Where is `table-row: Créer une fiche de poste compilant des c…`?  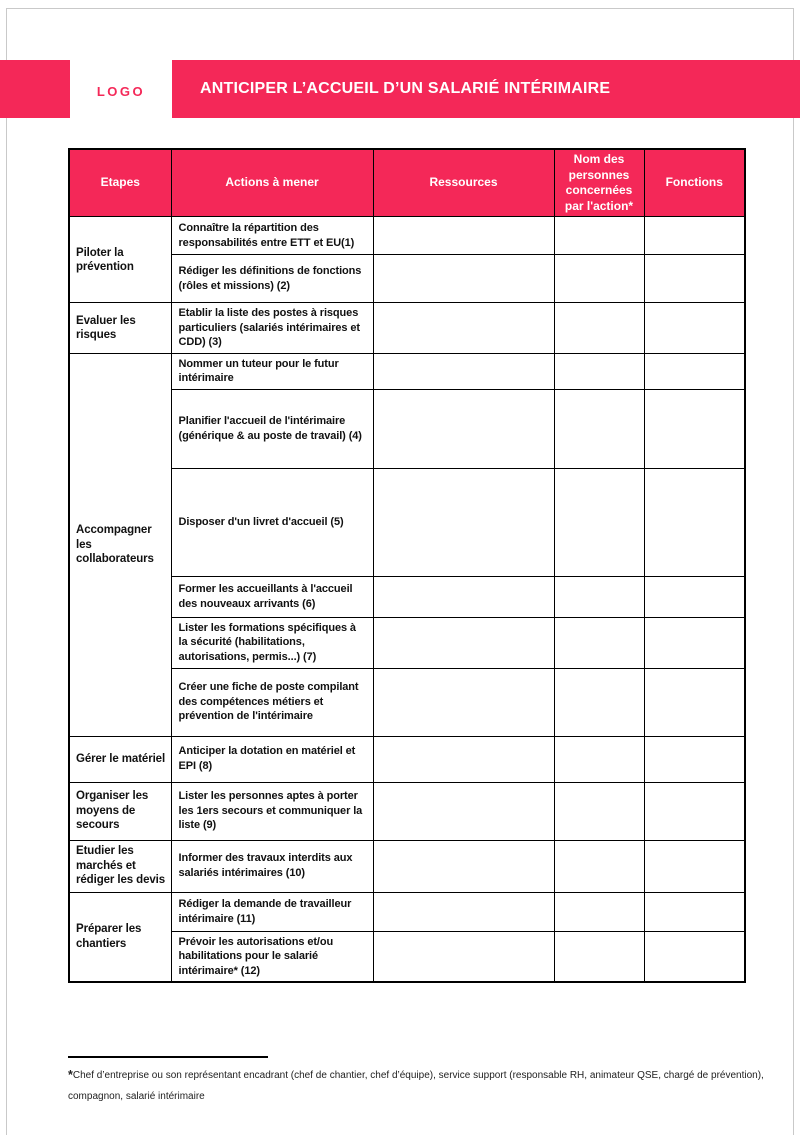
table-row: Créer une fiche de poste compilant des c… is located at coordinates (407, 702).